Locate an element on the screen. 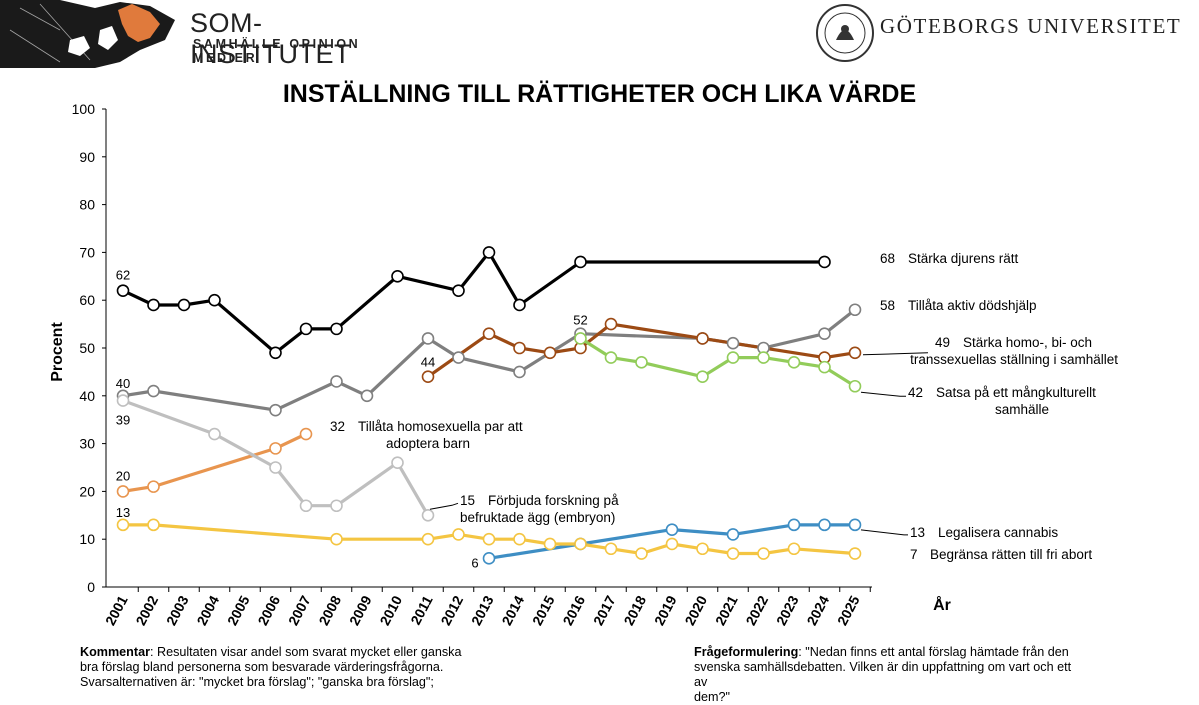  y-tick-label: 80 is located at coordinates (87, 205).